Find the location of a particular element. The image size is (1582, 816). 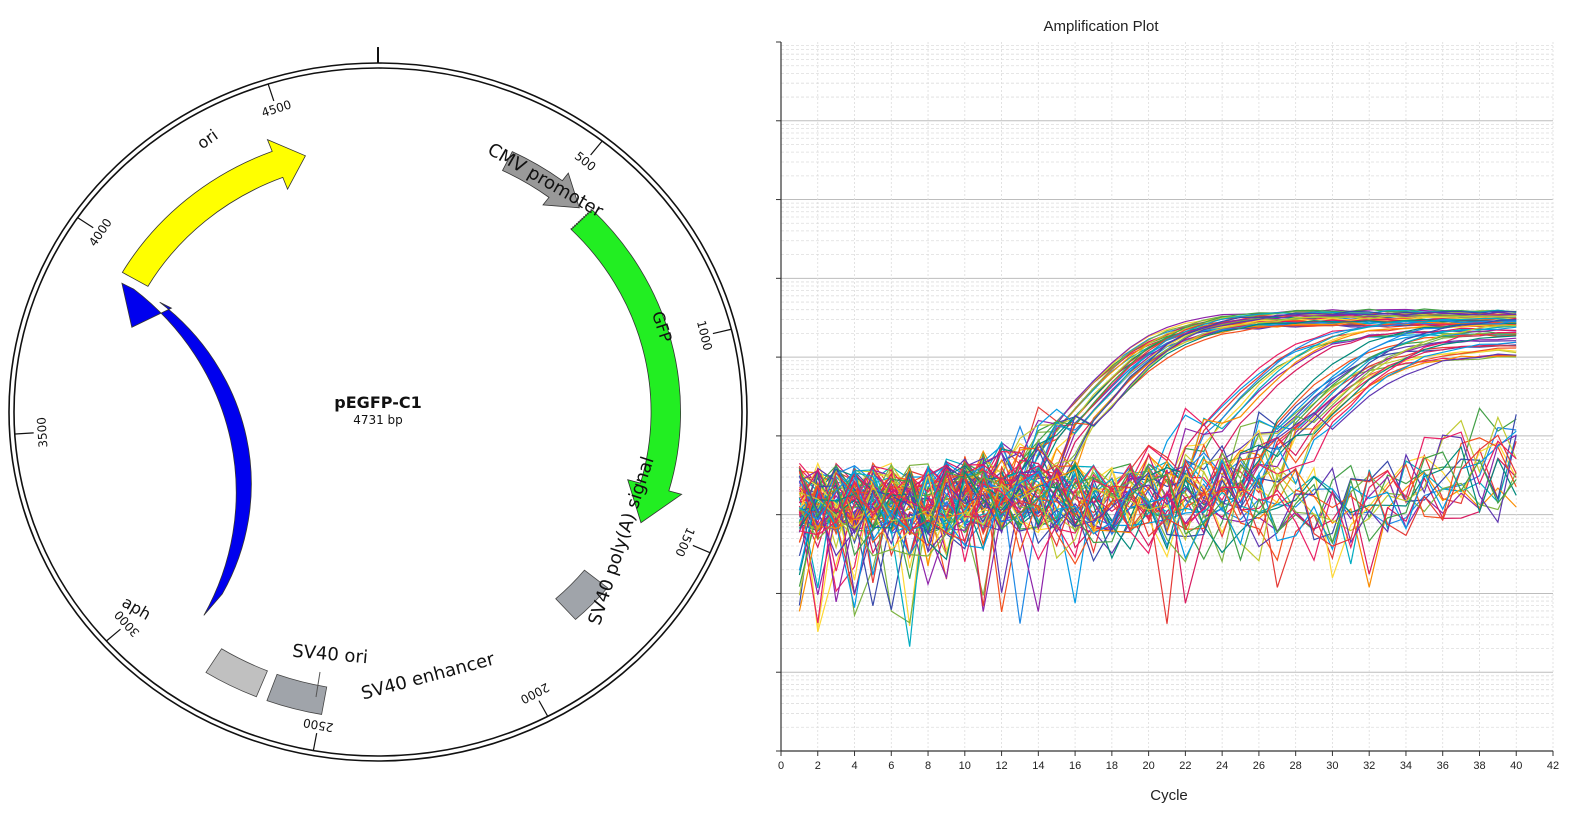

x-tick-label: 14 is located at coordinates (1038, 766).